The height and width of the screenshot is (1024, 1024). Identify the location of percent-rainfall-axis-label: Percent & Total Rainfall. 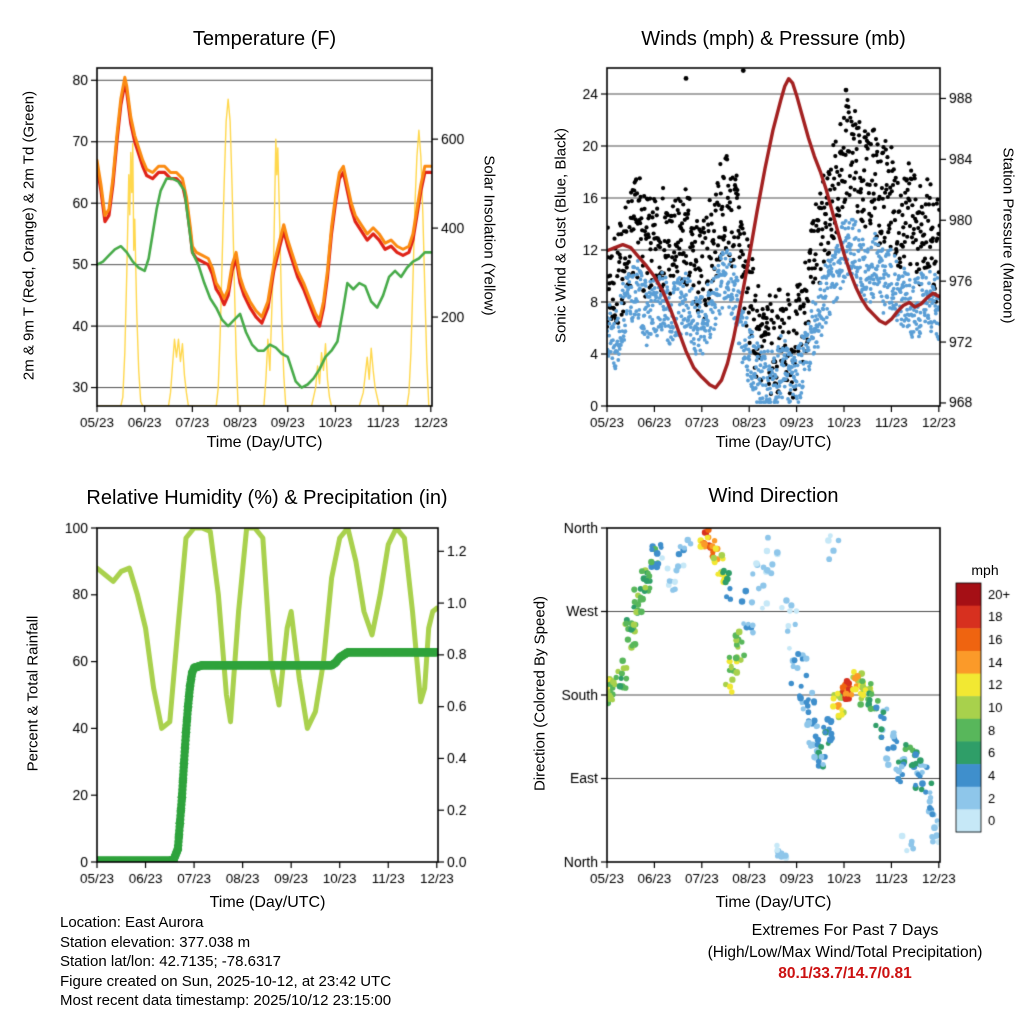
(33, 693).